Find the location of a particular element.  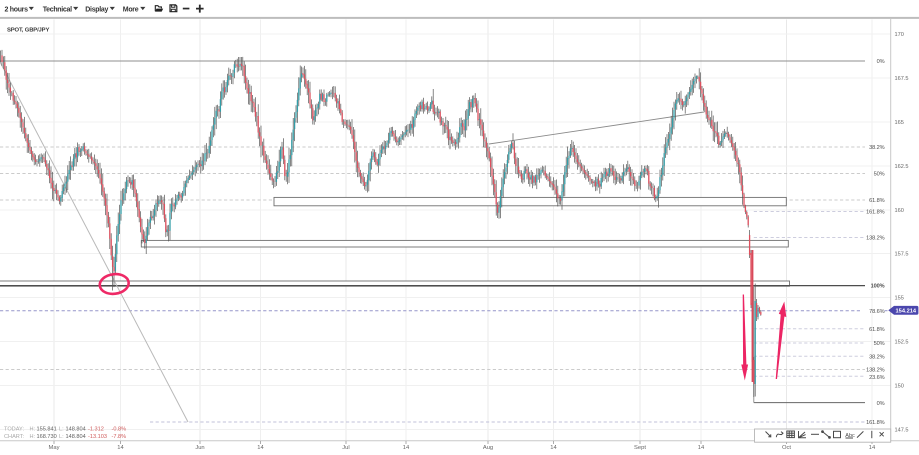

svg-text: More is located at coordinates (131, 9).